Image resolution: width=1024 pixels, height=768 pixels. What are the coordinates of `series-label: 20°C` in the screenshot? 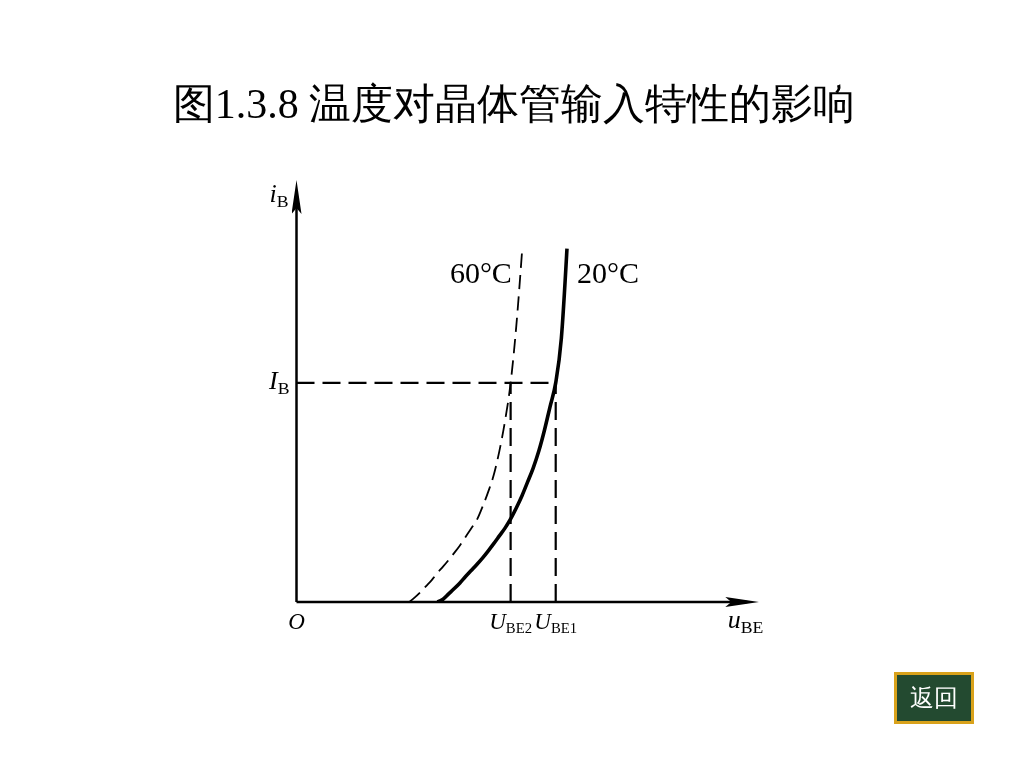 It's located at (607, 272).